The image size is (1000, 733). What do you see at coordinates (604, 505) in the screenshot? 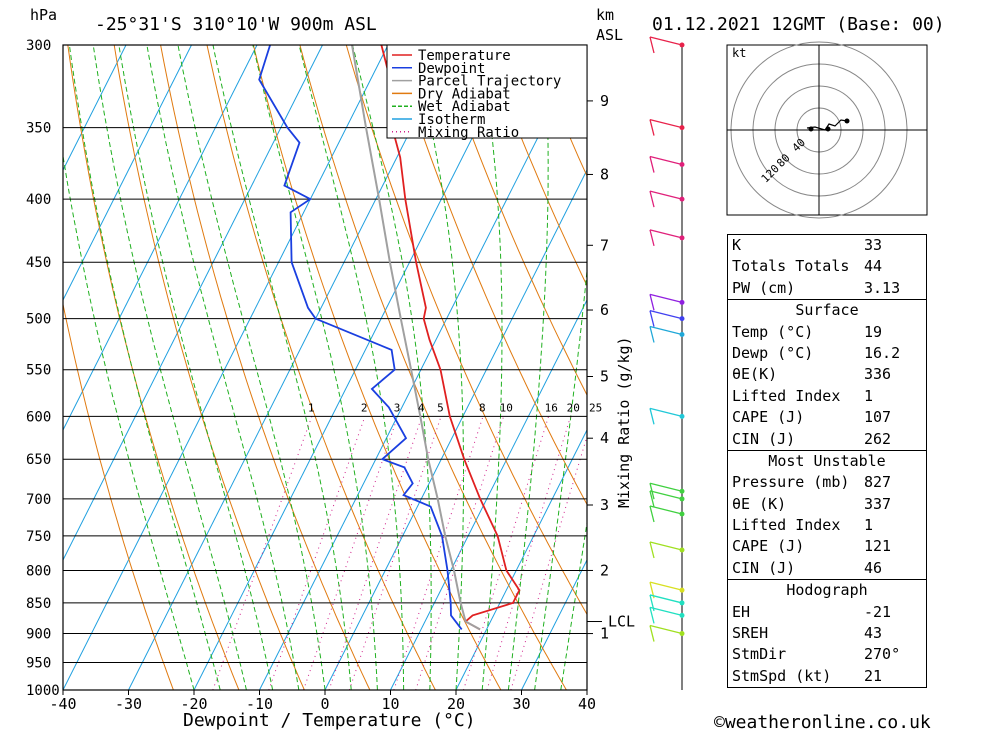
I see `km-tick-label: 3` at bounding box center [604, 505].